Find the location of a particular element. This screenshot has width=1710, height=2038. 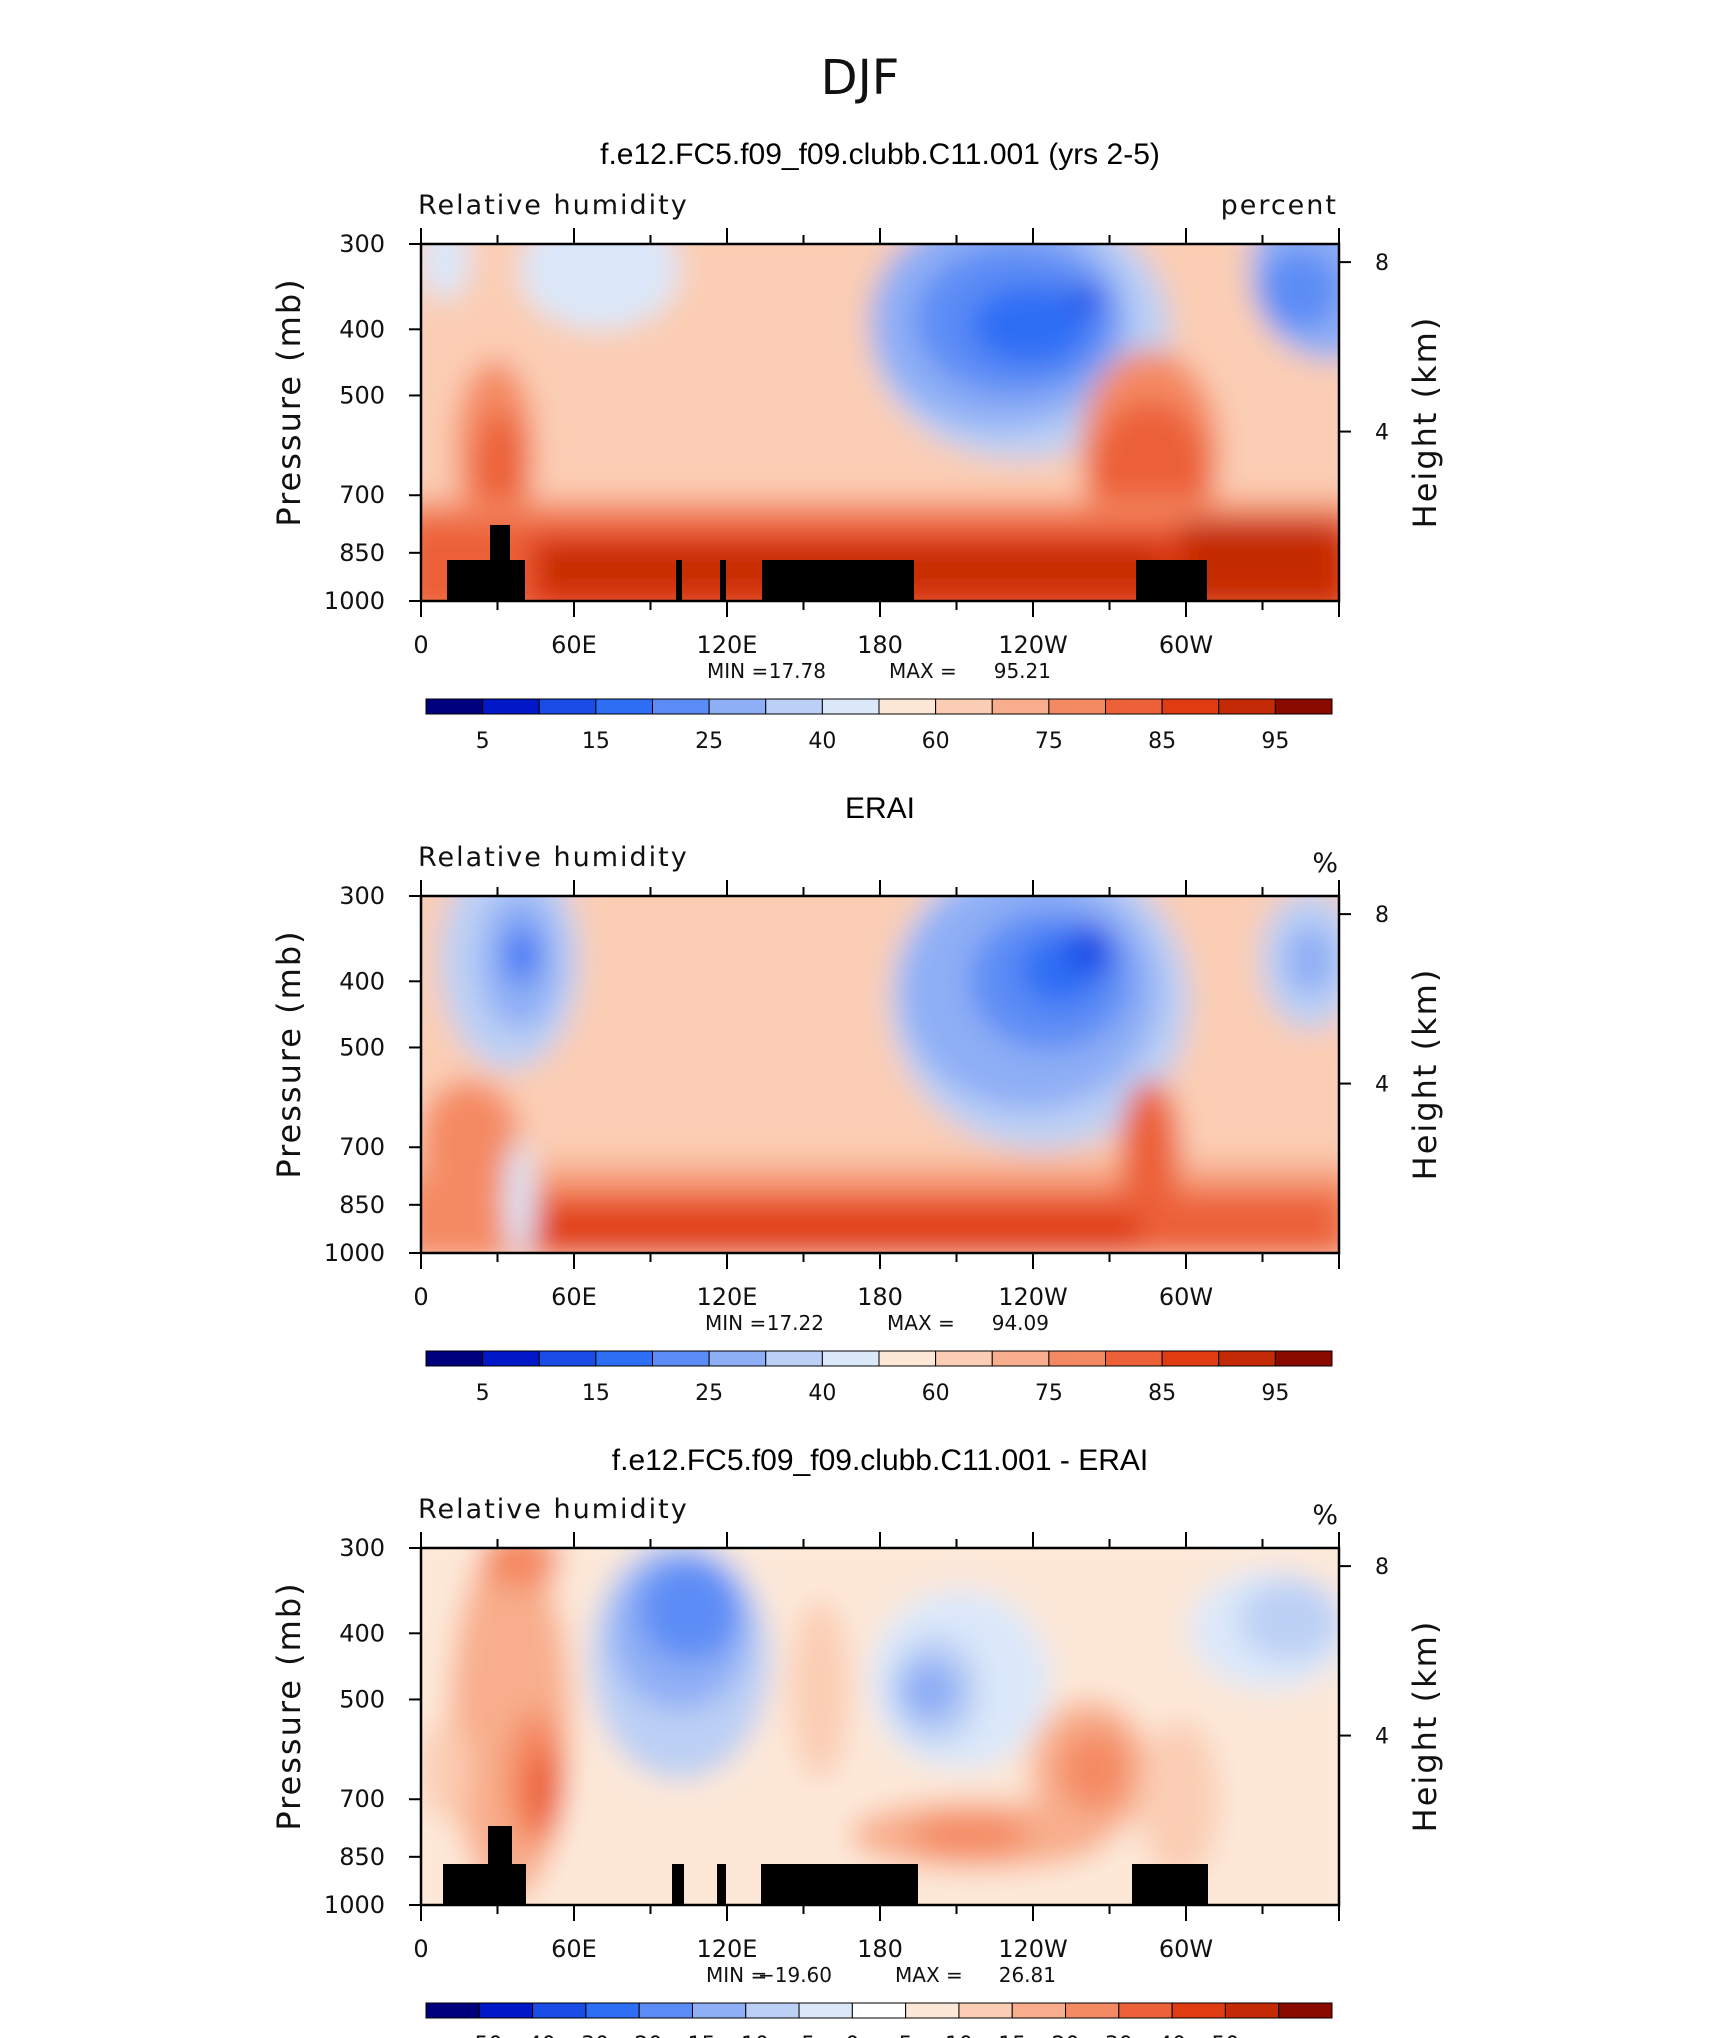

colorbar-label: 20 is located at coordinates (1066, 2035).